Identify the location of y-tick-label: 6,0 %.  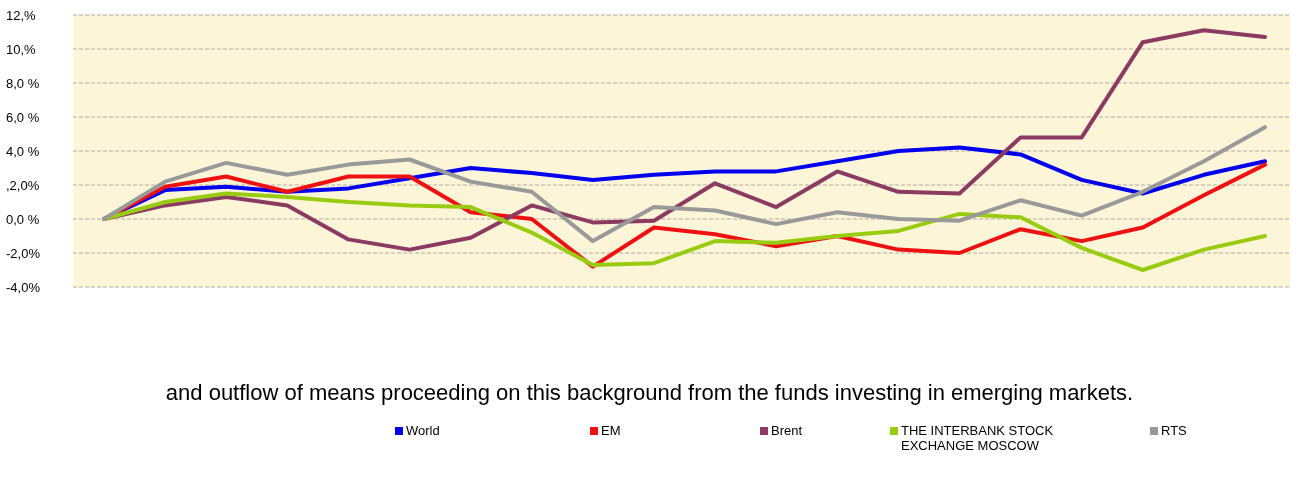
(23, 117).